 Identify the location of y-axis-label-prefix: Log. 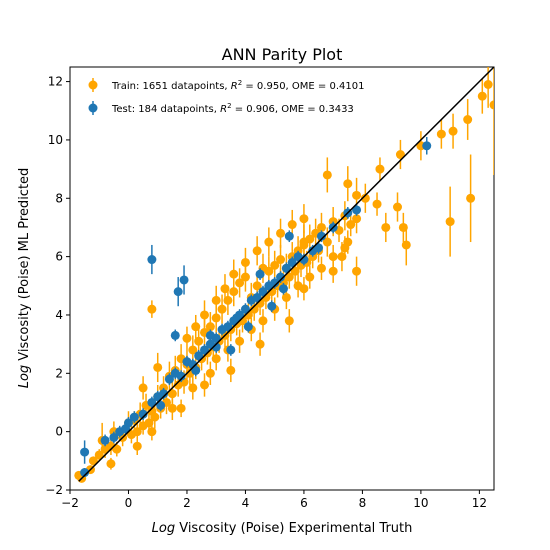
(24, 376).